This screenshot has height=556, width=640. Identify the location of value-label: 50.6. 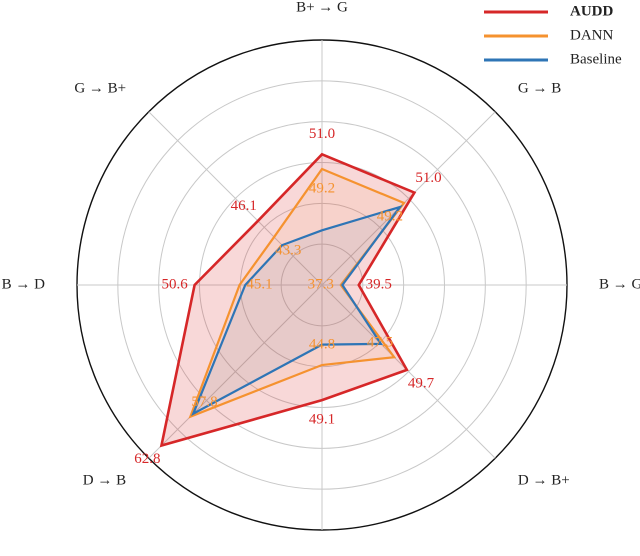
(174, 284).